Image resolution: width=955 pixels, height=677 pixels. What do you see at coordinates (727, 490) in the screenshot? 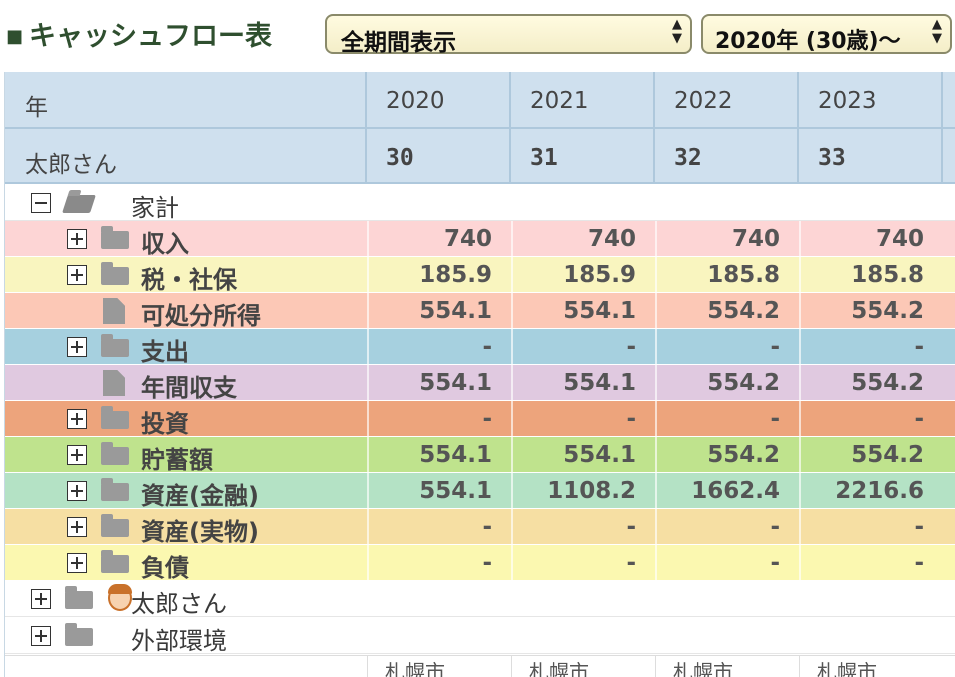
I see `value-cell: 1662.4` at bounding box center [727, 490].